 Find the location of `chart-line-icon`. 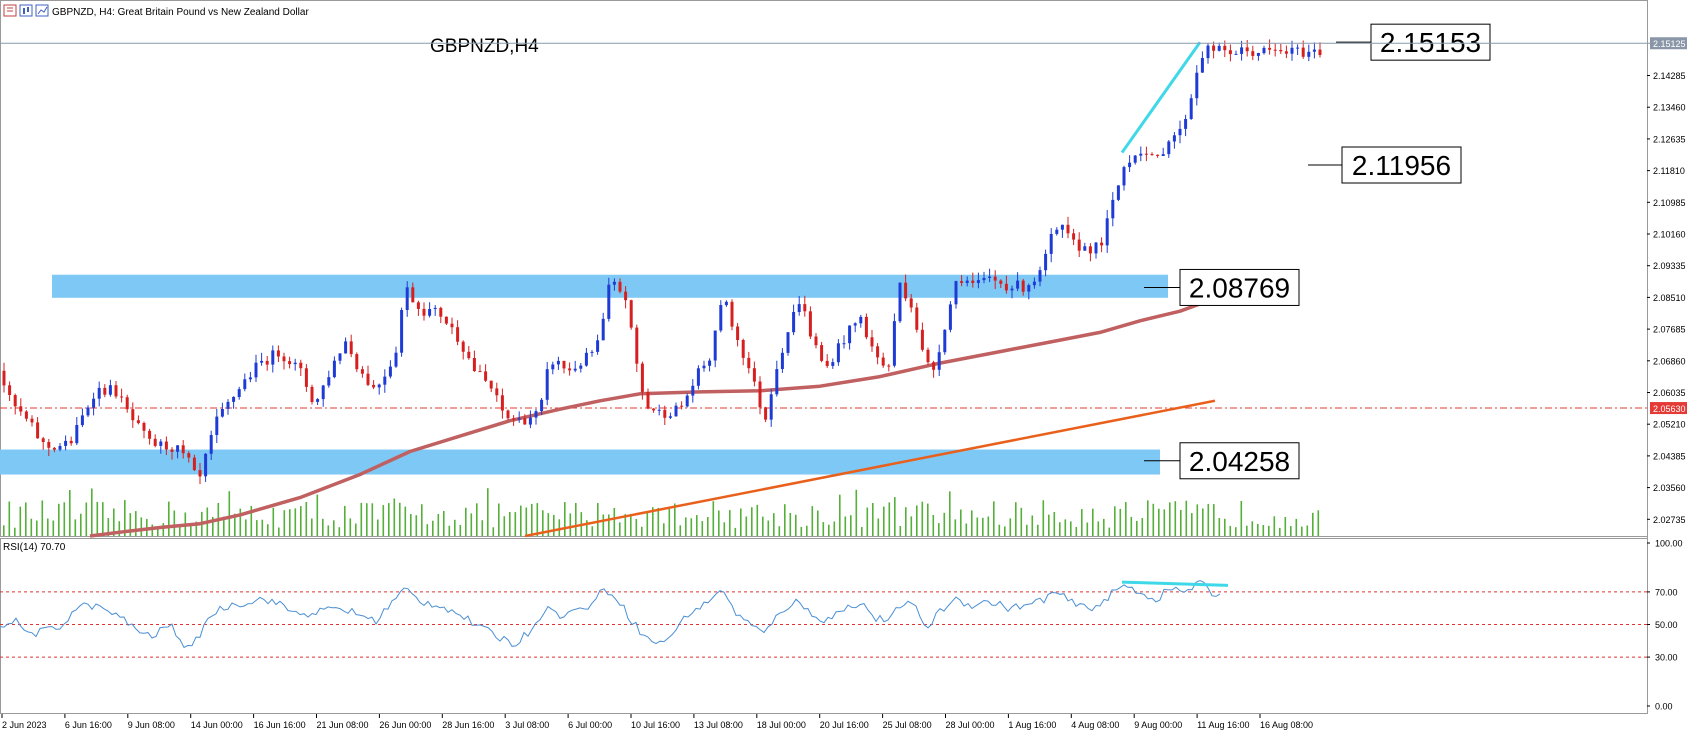

chart-line-icon is located at coordinates (42, 10).